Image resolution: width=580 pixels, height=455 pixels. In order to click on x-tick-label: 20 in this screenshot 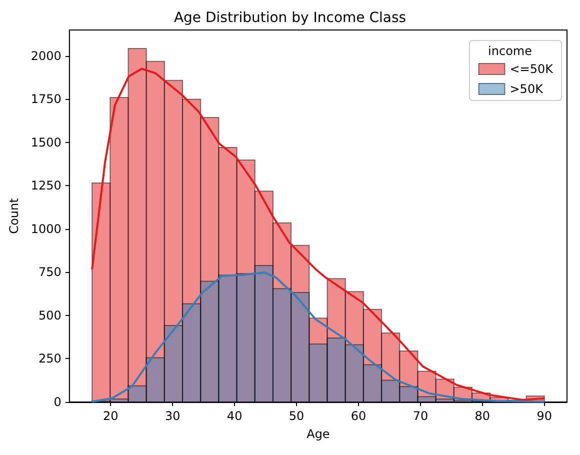, I will do `click(110, 416)`.